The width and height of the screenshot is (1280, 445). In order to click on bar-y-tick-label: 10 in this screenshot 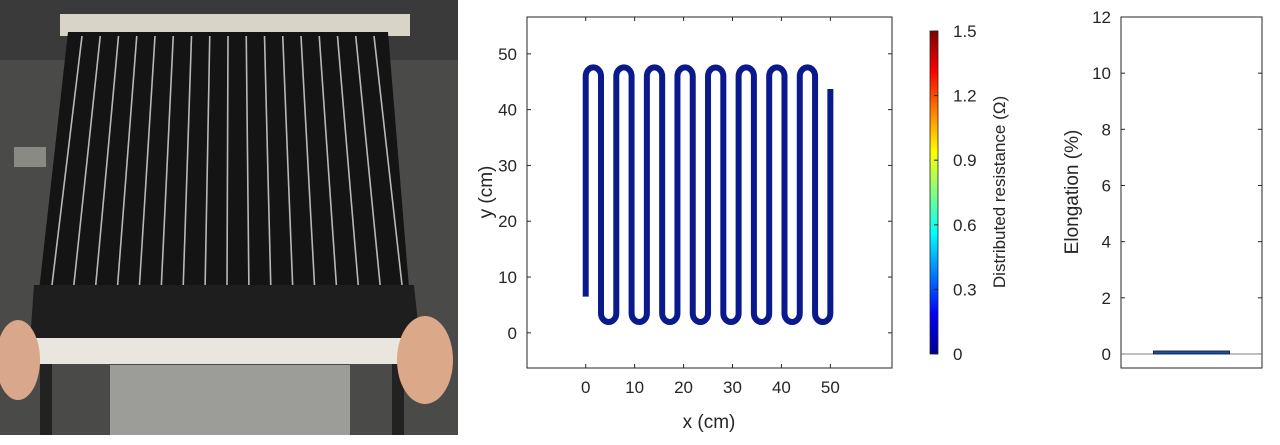, I will do `click(1101, 73)`.